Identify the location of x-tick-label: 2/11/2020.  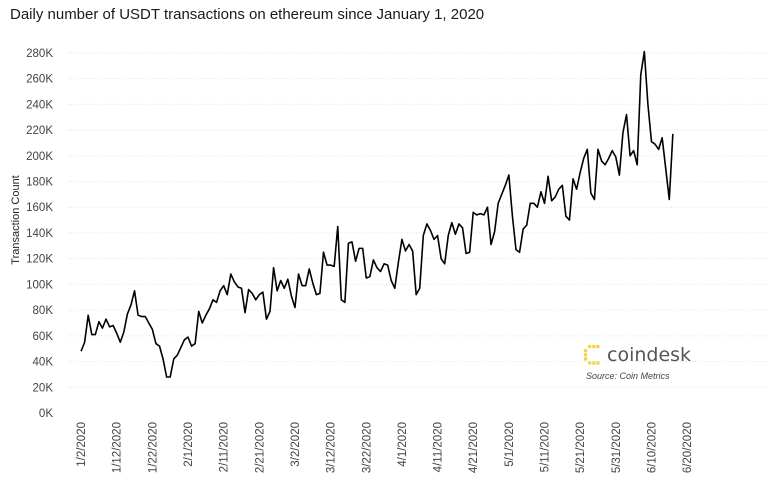
(225, 447).